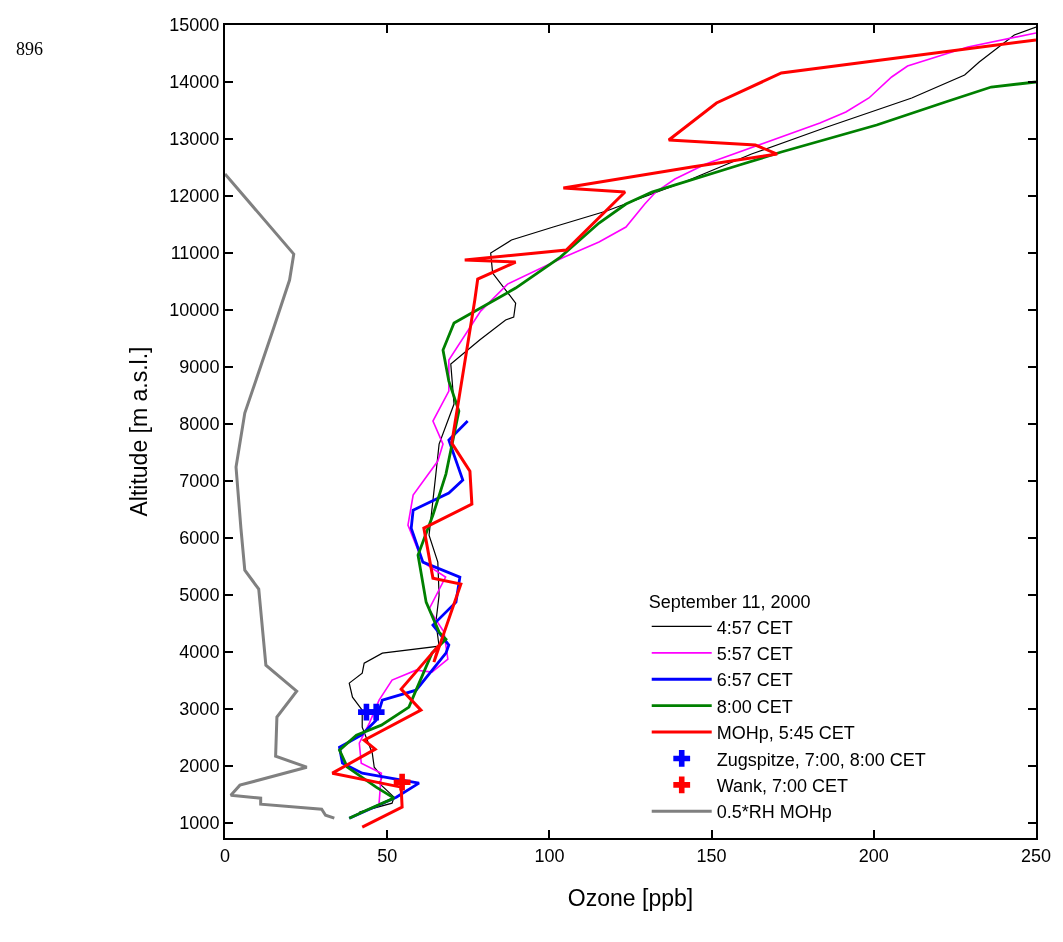 The image size is (1063, 942). I want to click on legend-title: September 11, 2000, so click(729, 602).